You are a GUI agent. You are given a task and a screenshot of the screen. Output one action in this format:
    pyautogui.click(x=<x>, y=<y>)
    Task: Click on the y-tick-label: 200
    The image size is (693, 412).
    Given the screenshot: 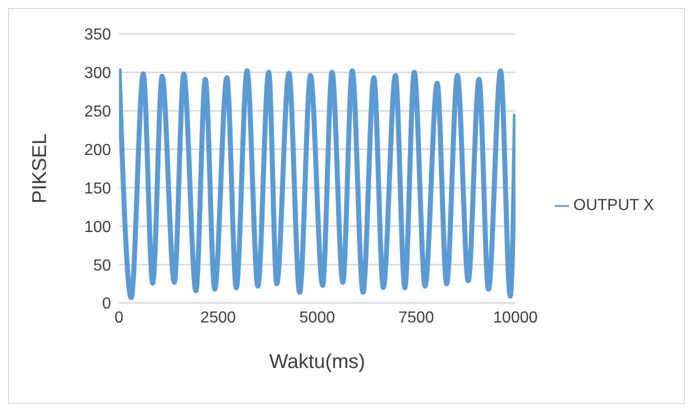 What is the action you would take?
    pyautogui.click(x=98, y=150)
    